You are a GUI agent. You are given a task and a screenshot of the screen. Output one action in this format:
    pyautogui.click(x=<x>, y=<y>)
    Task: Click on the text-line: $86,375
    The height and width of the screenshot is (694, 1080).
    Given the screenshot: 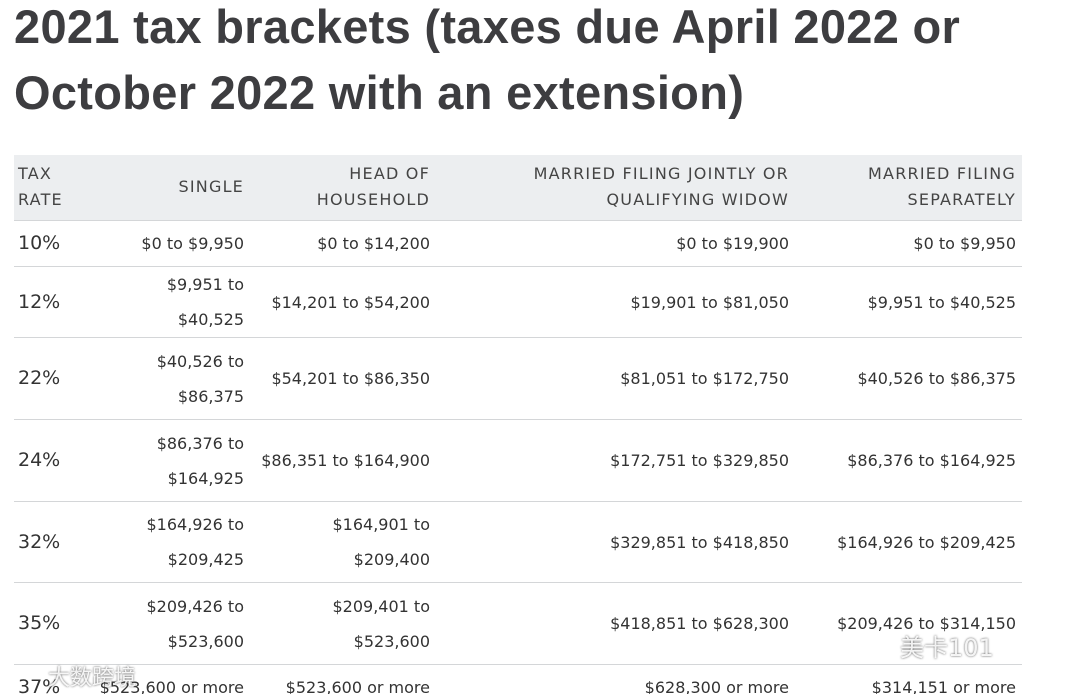 What is the action you would take?
    pyautogui.click(x=210, y=396)
    